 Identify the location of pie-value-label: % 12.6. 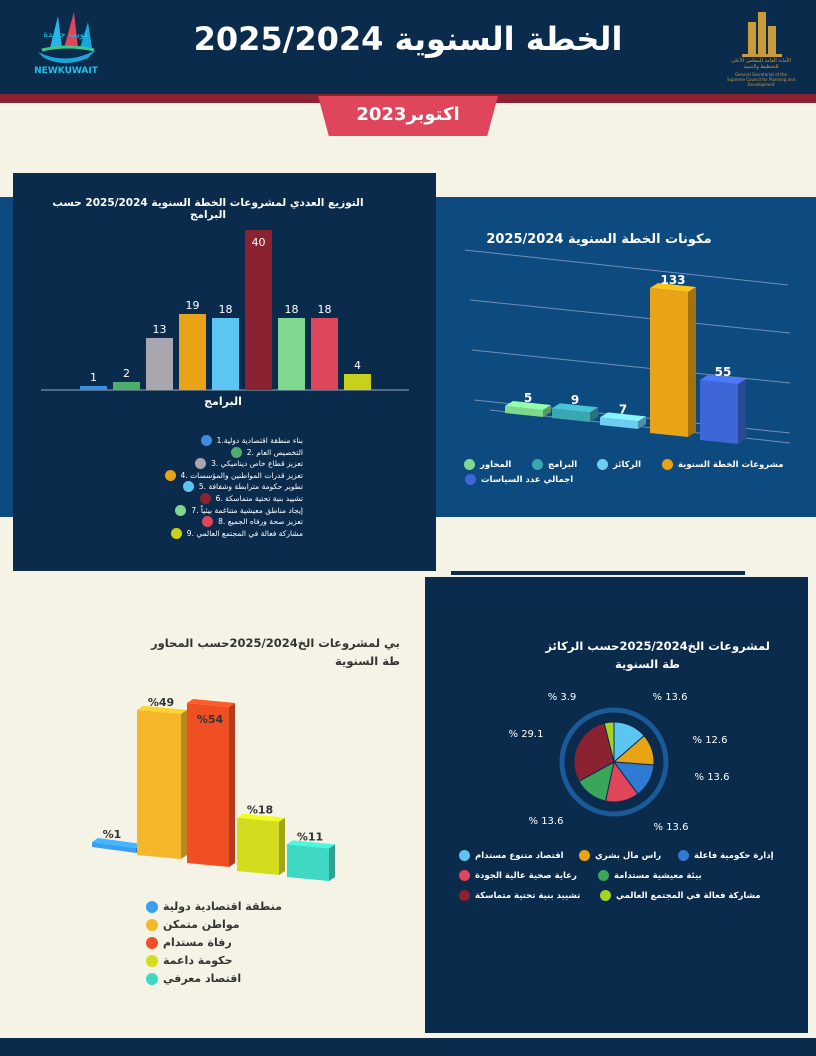
(710, 740).